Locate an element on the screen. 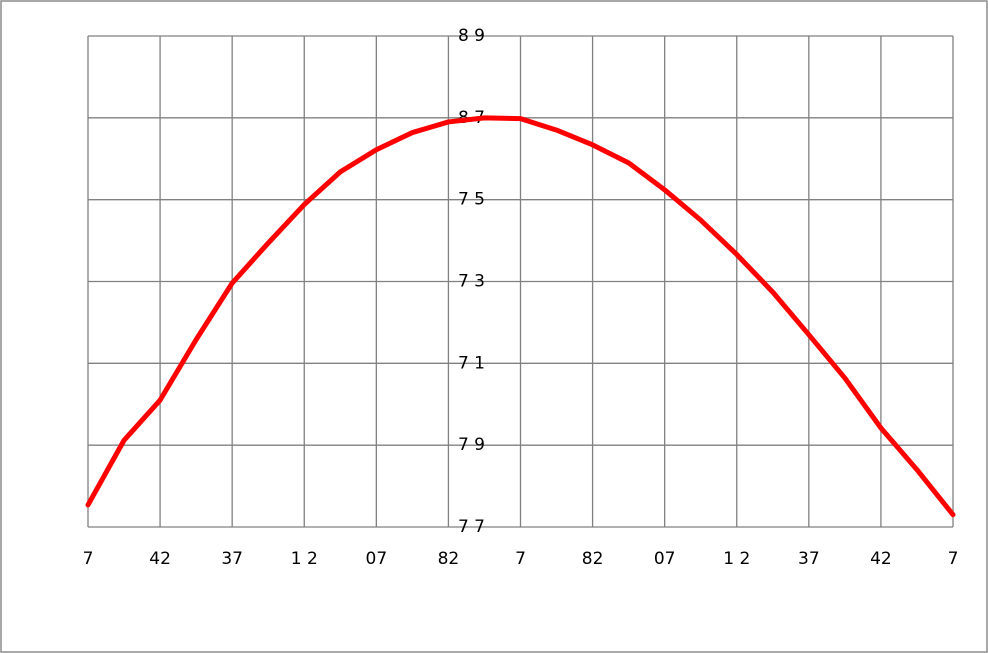  y-tick-label: 7 7 is located at coordinates (471, 527).